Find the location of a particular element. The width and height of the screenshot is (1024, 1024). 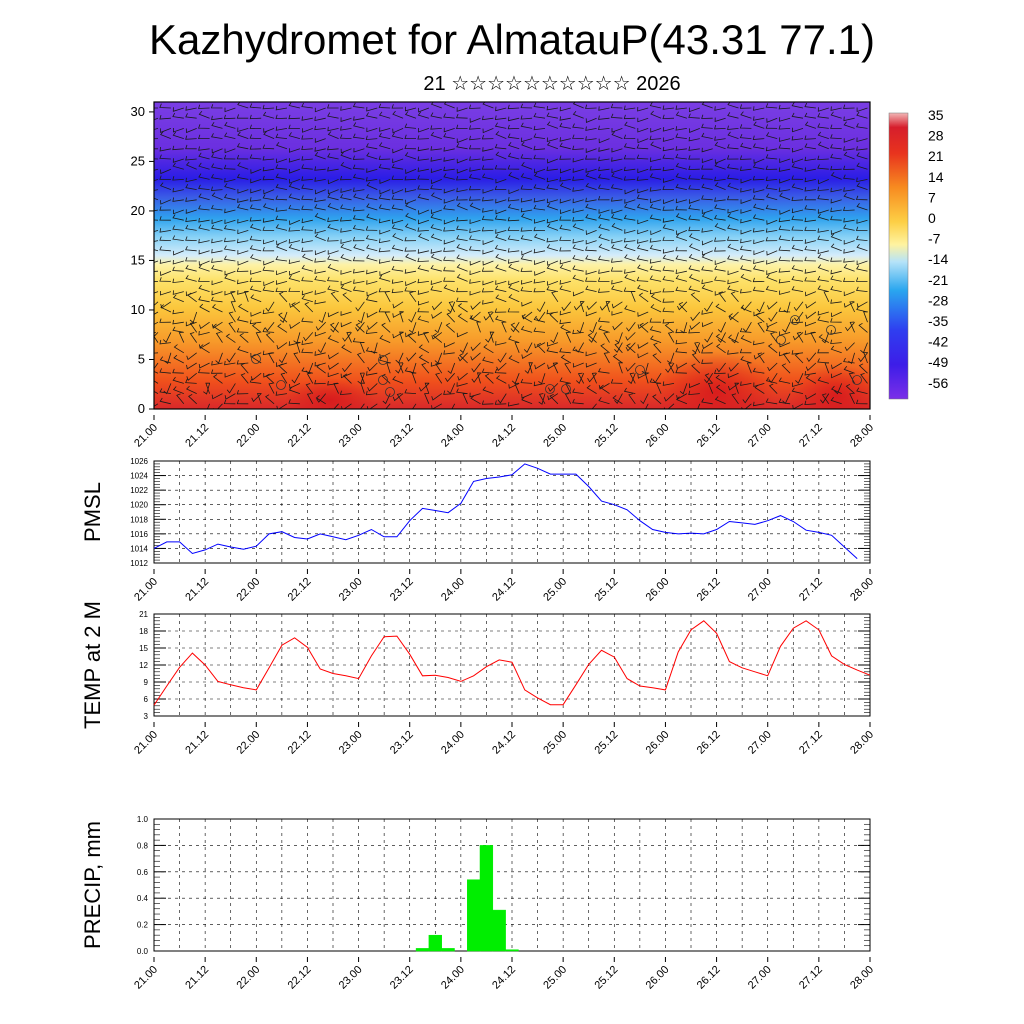

calm-wind-marker is located at coordinates (640, 370).